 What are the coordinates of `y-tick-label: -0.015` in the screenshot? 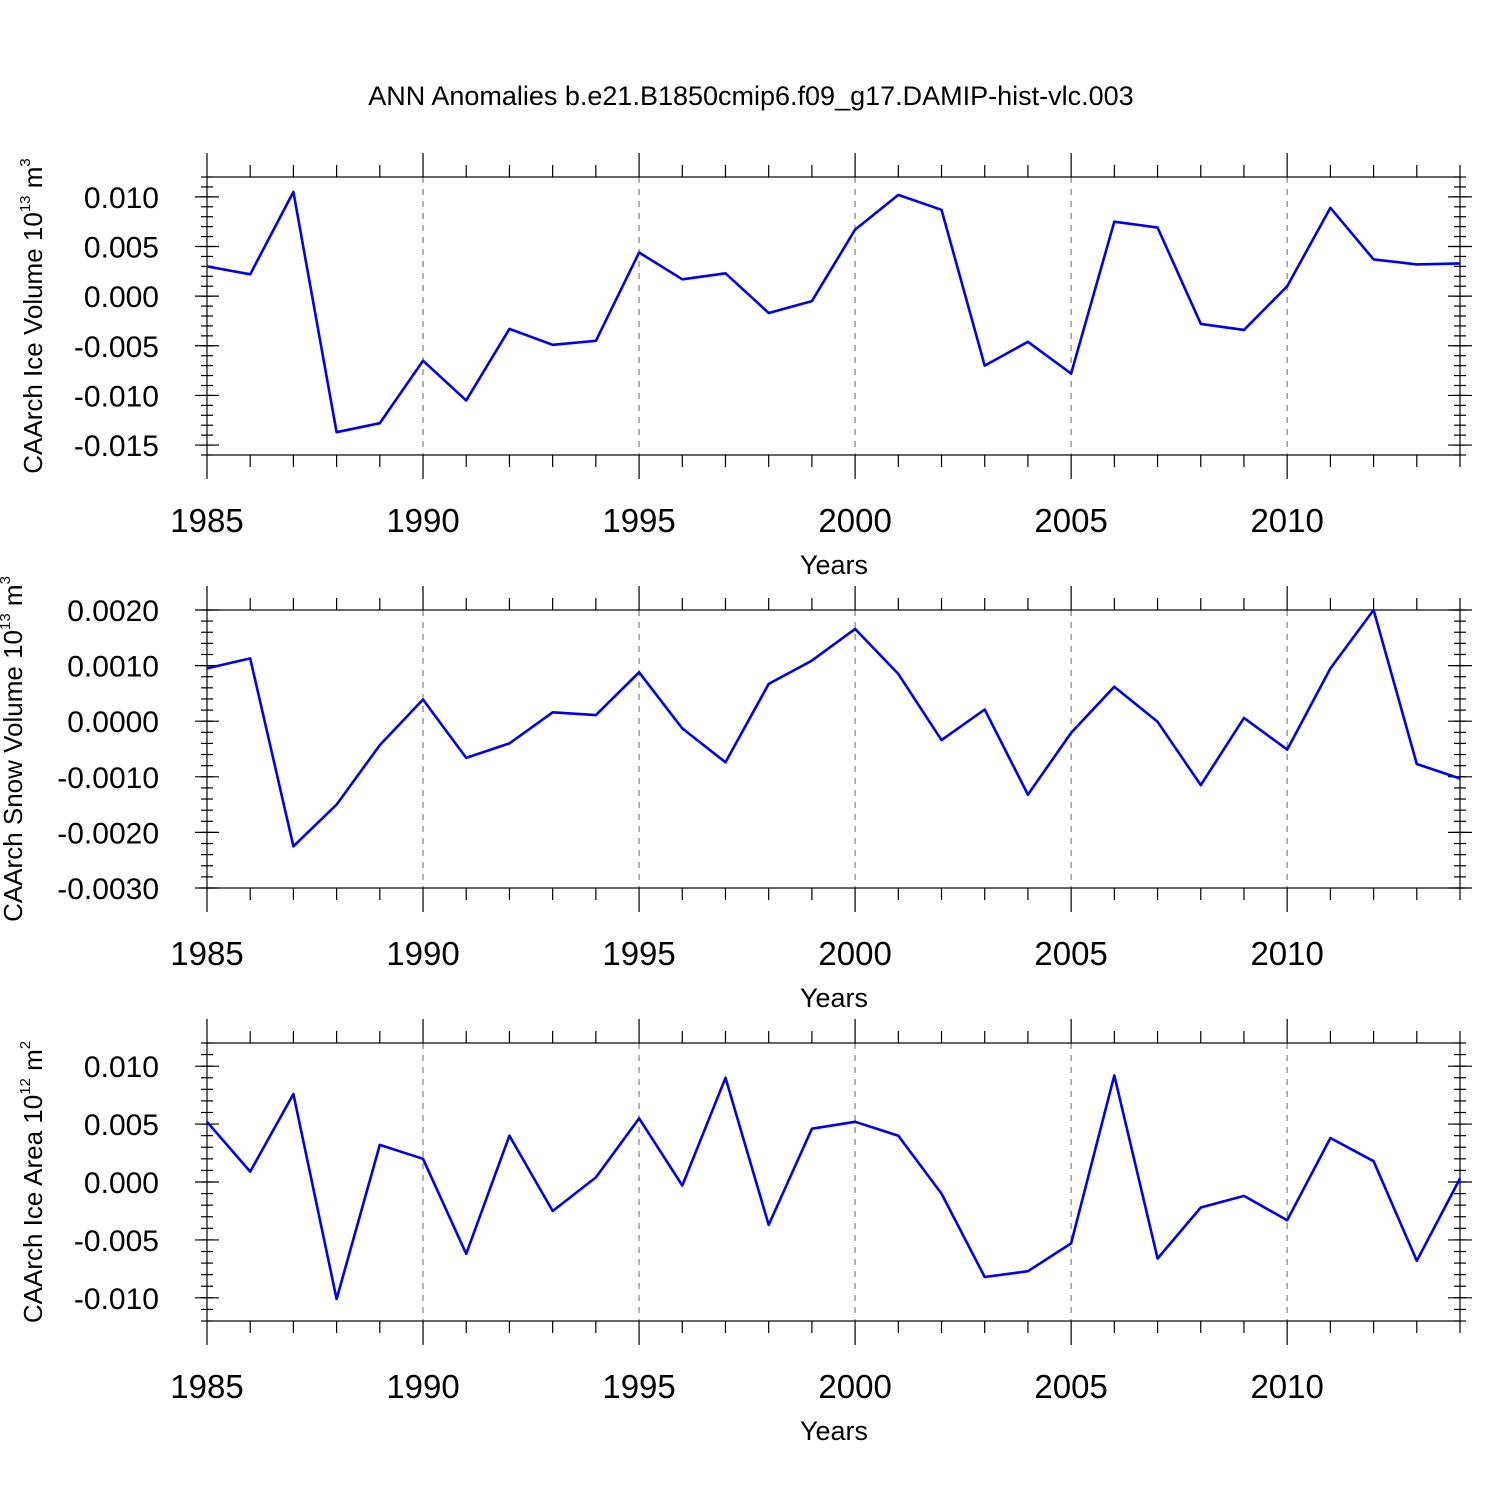 It's located at (116, 446).